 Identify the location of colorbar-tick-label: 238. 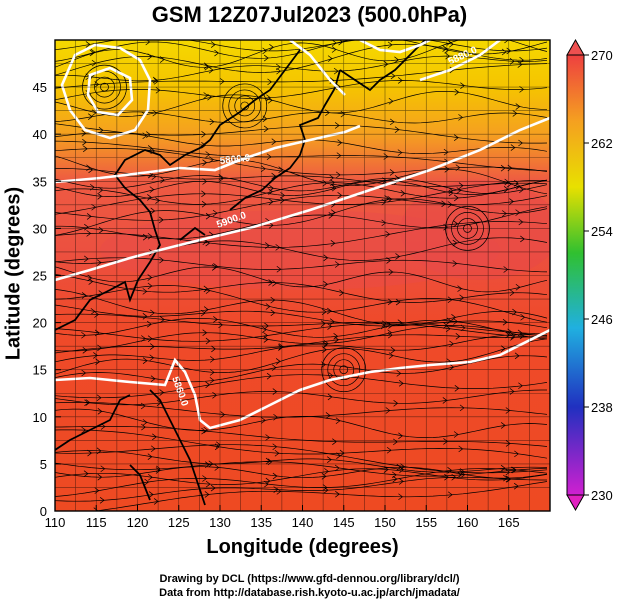
(602, 407).